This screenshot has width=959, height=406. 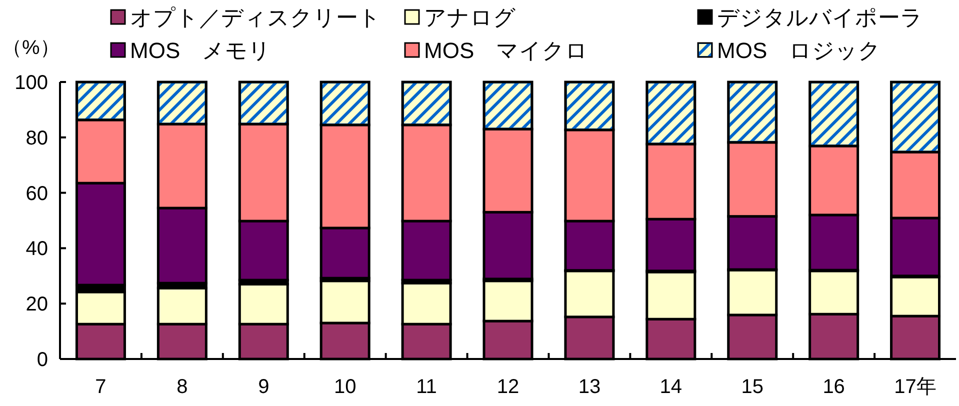 I want to click on y-tick-label: 40, so click(x=37, y=249).